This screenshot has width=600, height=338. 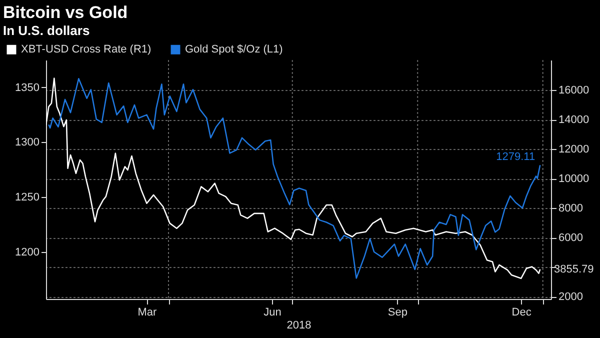 I want to click on y-tick-label: 1350, so click(x=27, y=88).